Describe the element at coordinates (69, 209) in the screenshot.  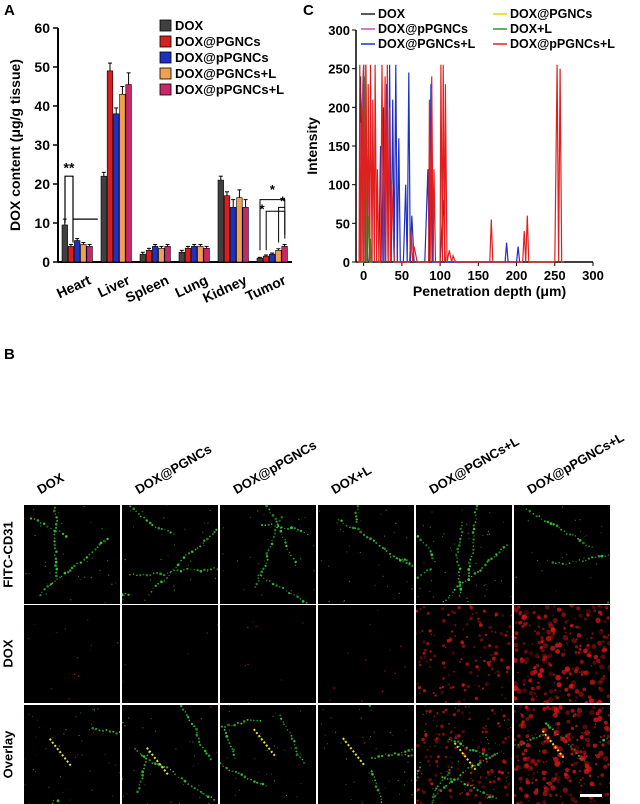
I see `bracket-heart` at that location.